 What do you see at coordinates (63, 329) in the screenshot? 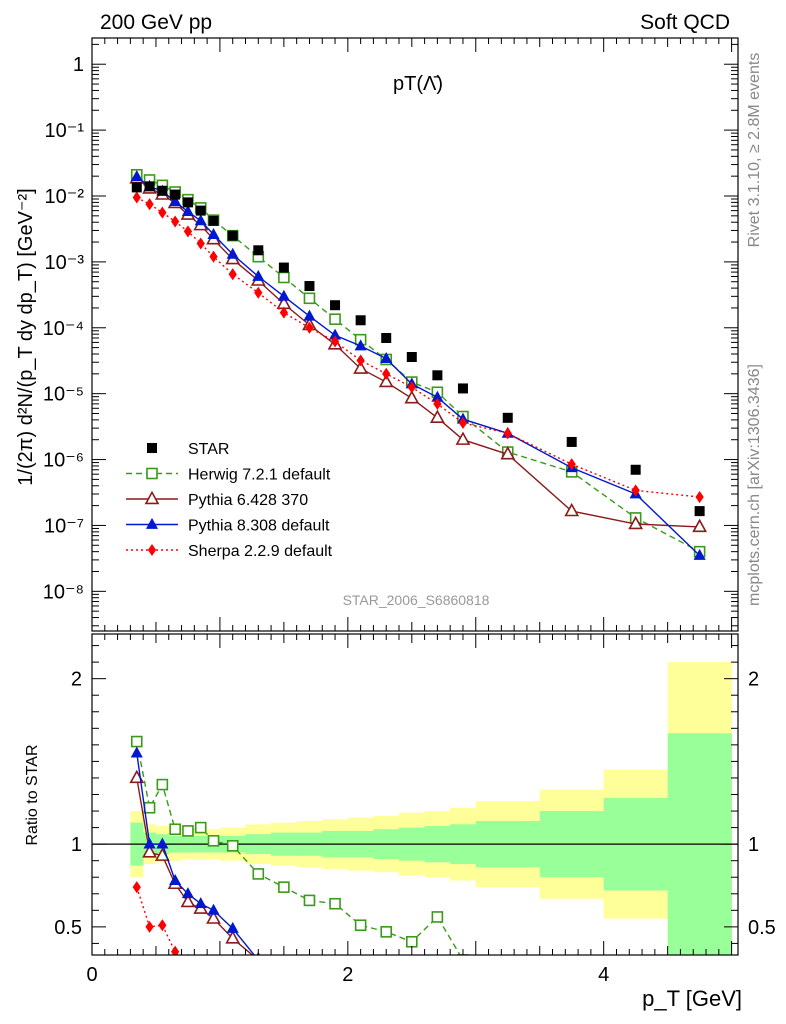
I see `y-tick-label: 10⁻⁴` at bounding box center [63, 329].